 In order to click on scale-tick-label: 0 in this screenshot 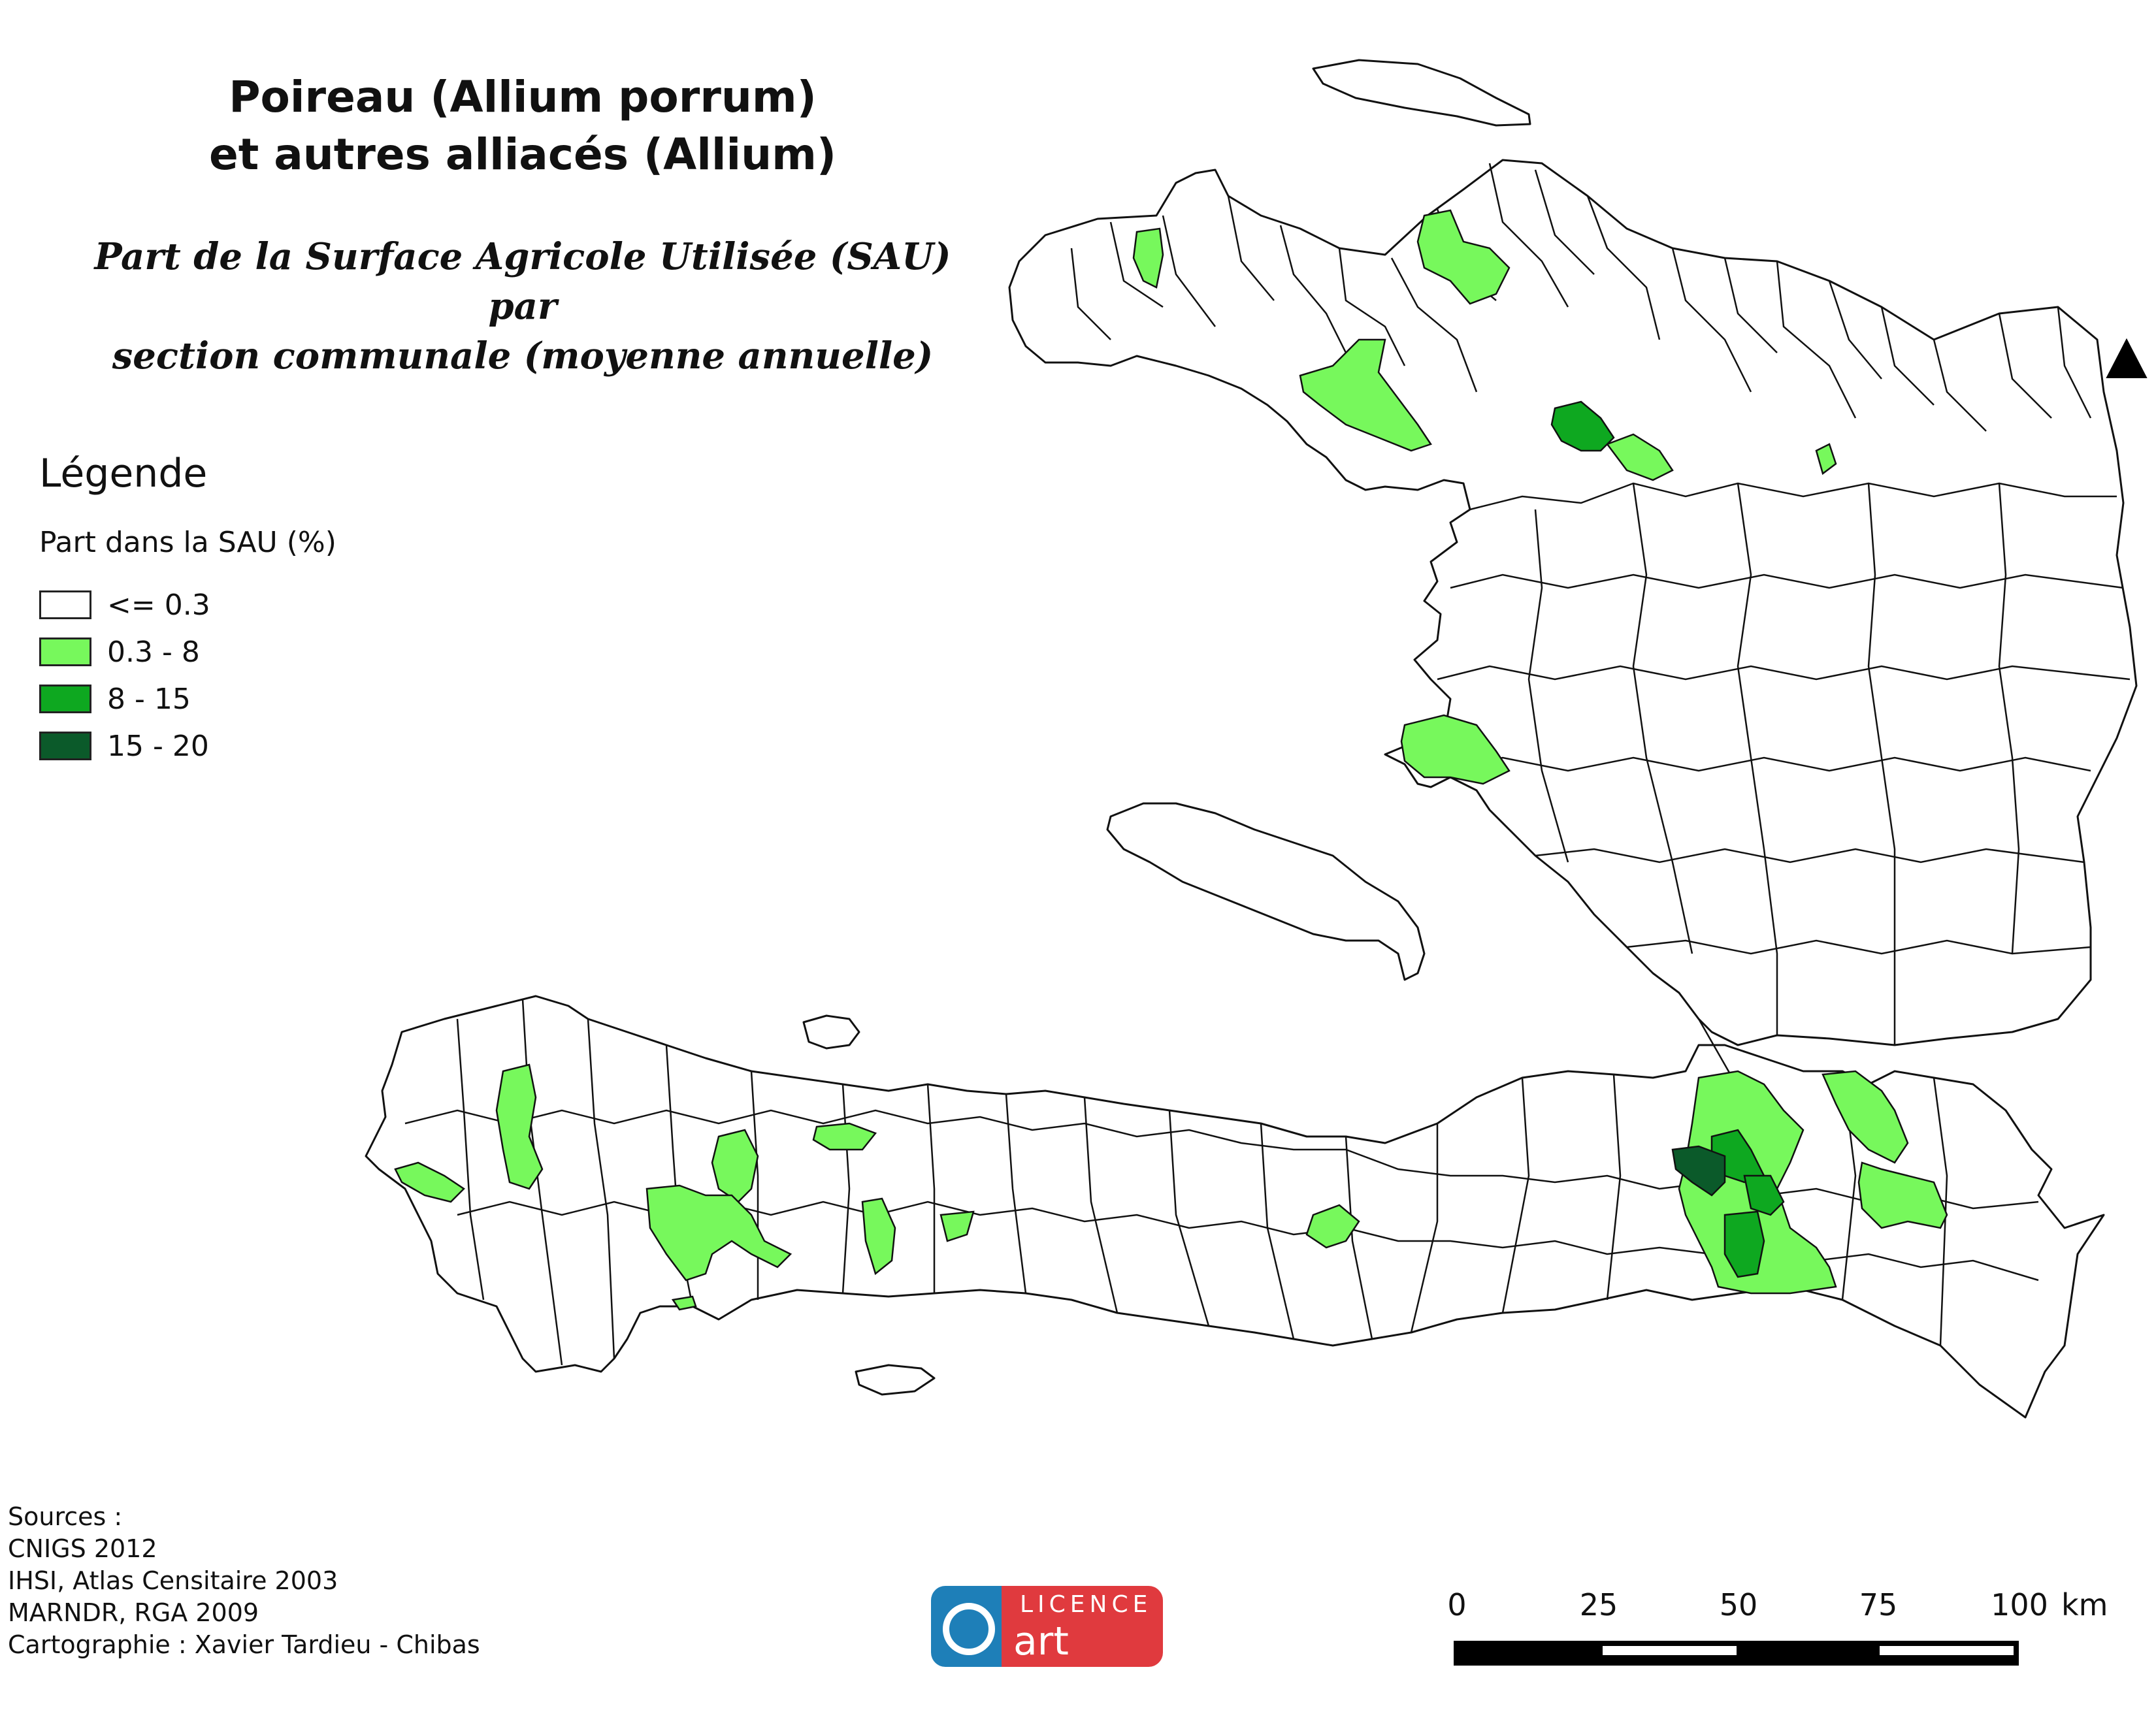, I will do `click(1457, 1604)`.